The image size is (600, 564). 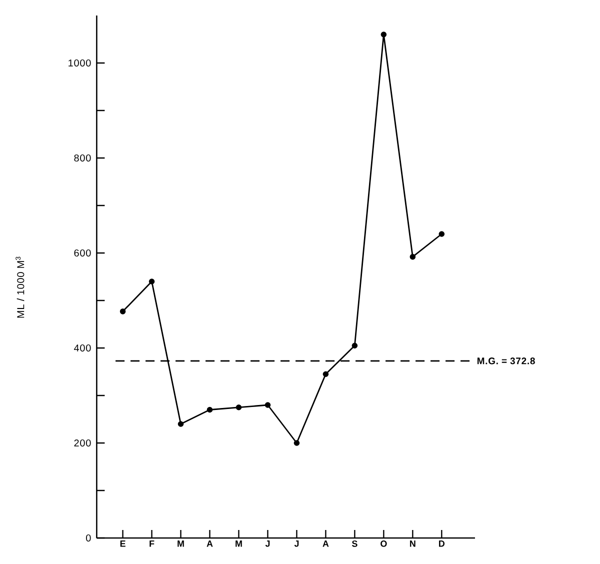 What do you see at coordinates (82, 348) in the screenshot?
I see `y-tick-label: 400` at bounding box center [82, 348].